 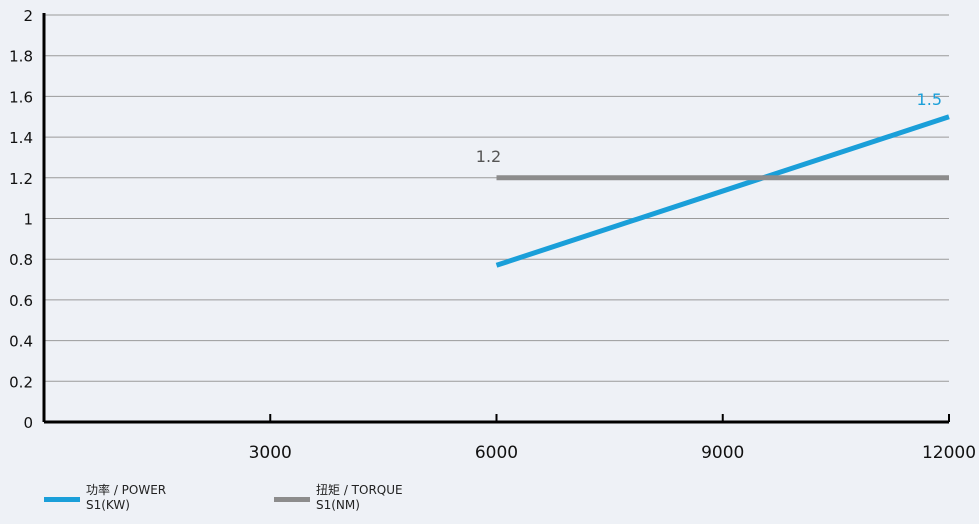 What do you see at coordinates (21, 382) in the screenshot?
I see `y-tick-label: 0.2` at bounding box center [21, 382].